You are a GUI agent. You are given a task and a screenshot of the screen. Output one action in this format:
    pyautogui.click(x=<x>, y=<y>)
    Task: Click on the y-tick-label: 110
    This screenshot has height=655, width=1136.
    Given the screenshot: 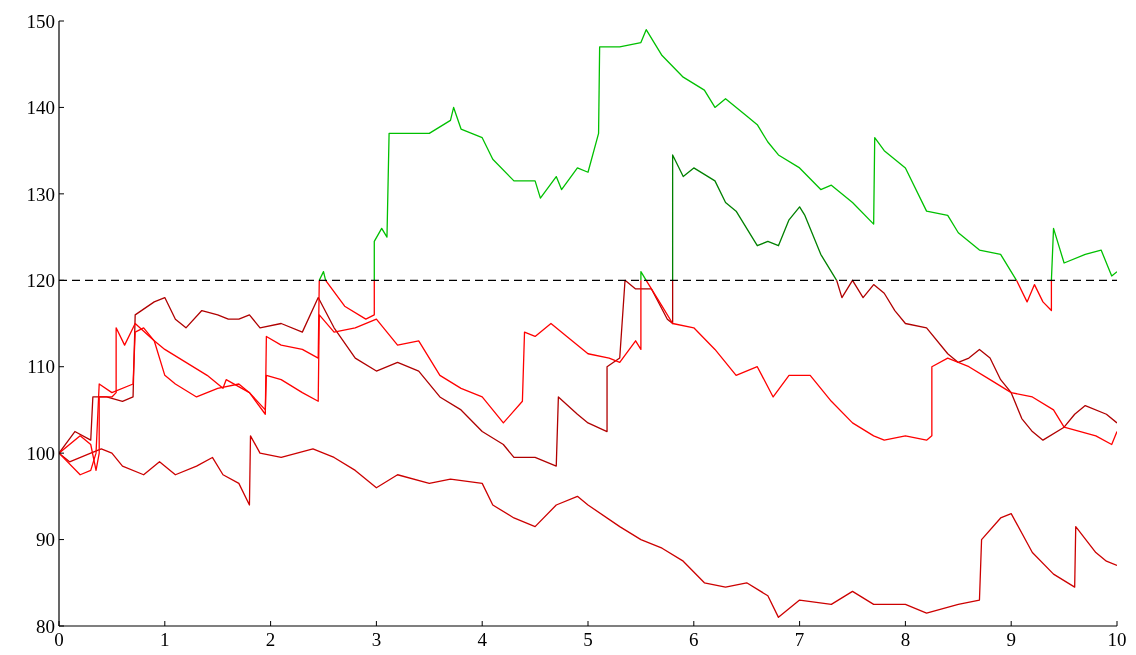 What is the action you would take?
    pyautogui.click(x=41, y=367)
    